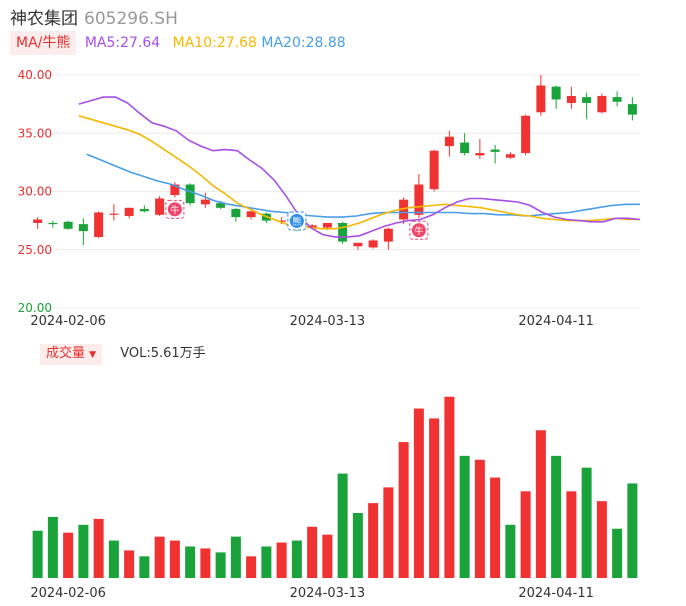 The width and height of the screenshot is (686, 606). Describe the element at coordinates (122, 43) in the screenshot. I see `ma5-value: MA5:27.64` at that location.